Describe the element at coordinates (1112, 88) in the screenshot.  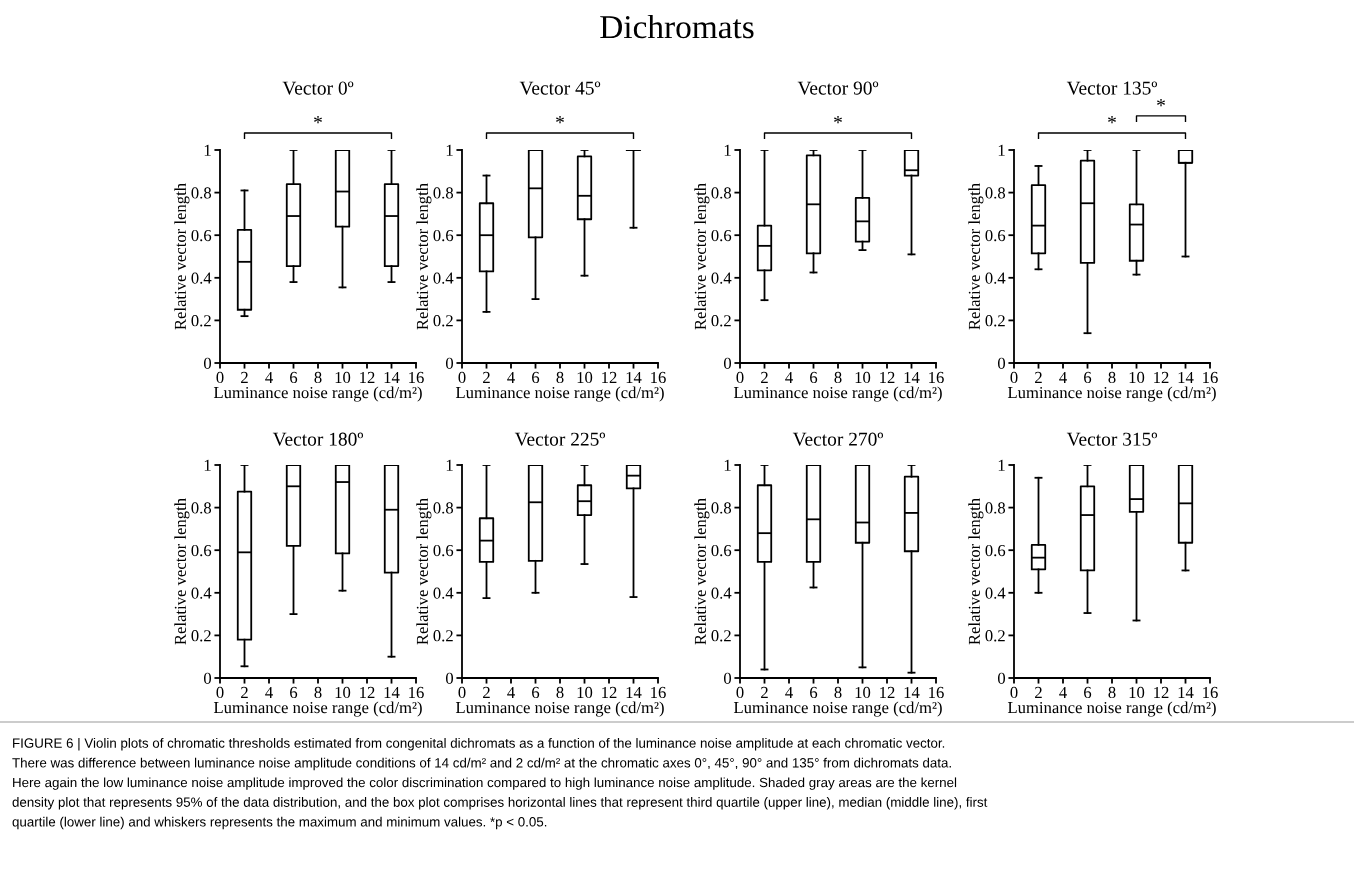
I see `chart-title: Vector 135º` at that location.